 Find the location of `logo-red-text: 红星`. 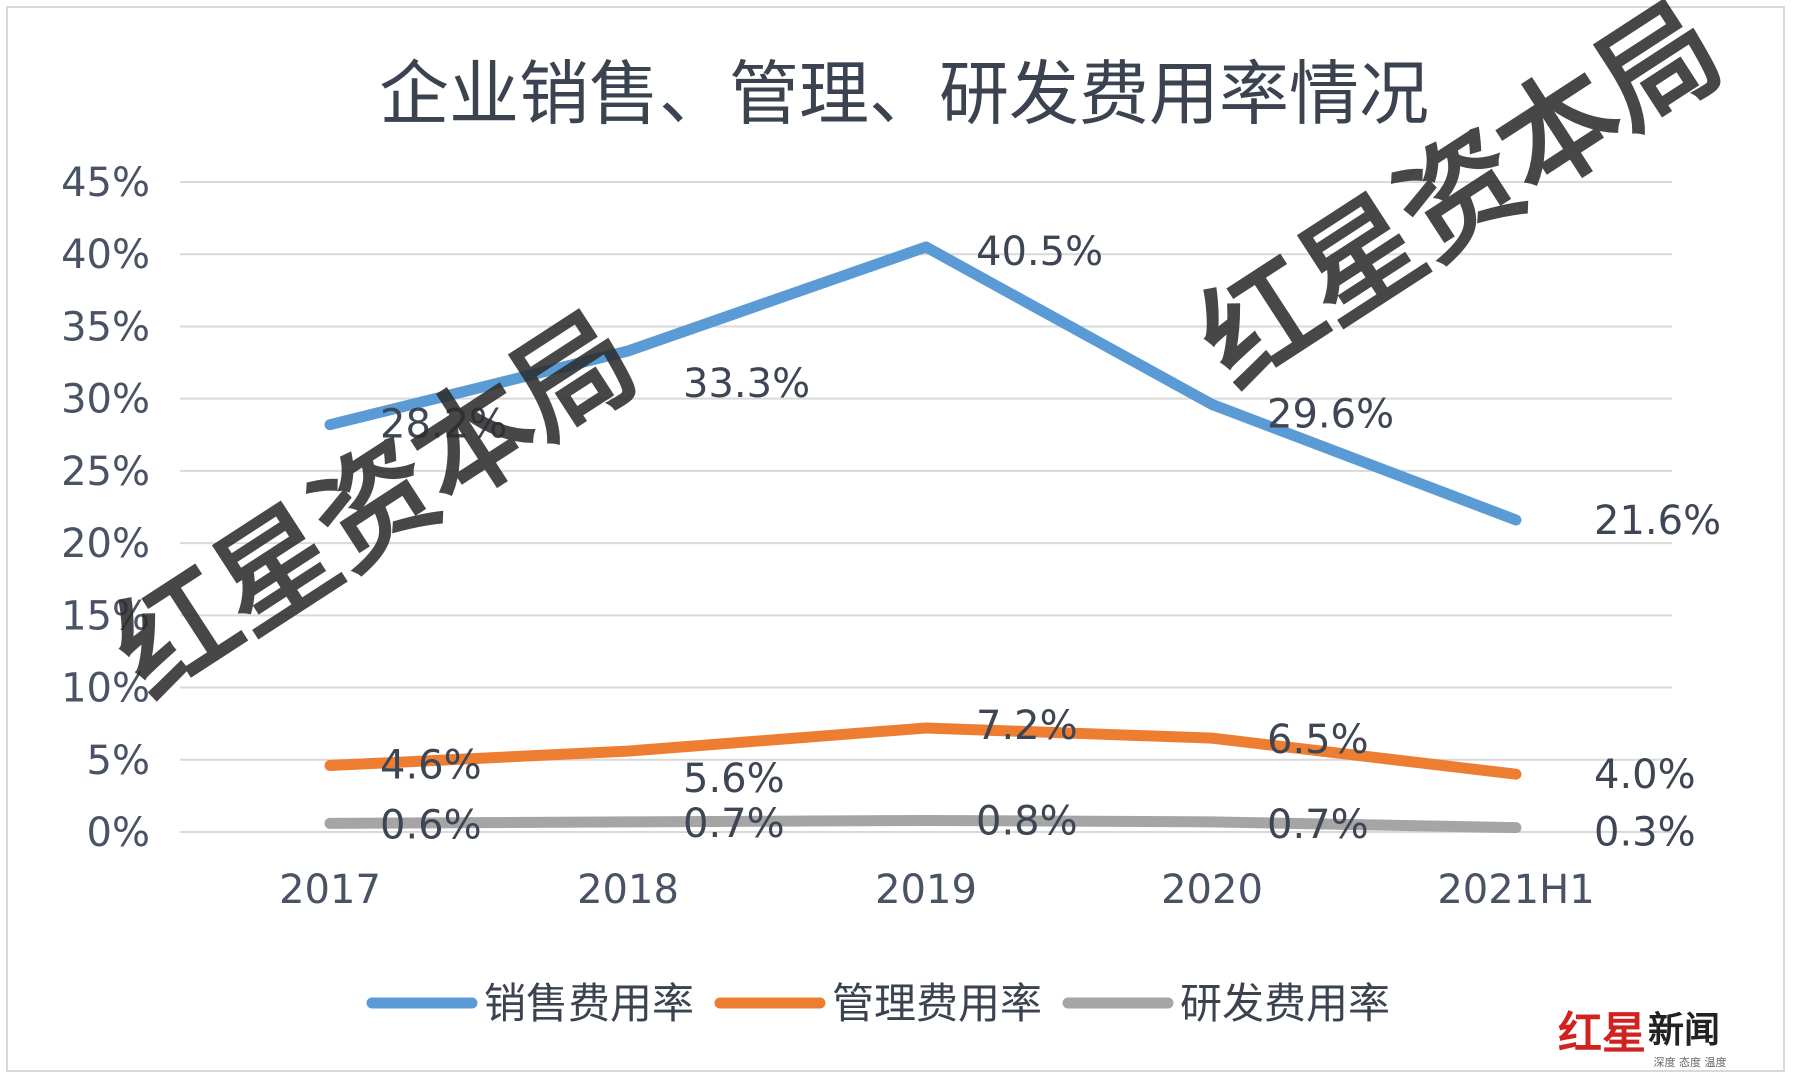

logo-red-text: 红星 is located at coordinates (1602, 1033).